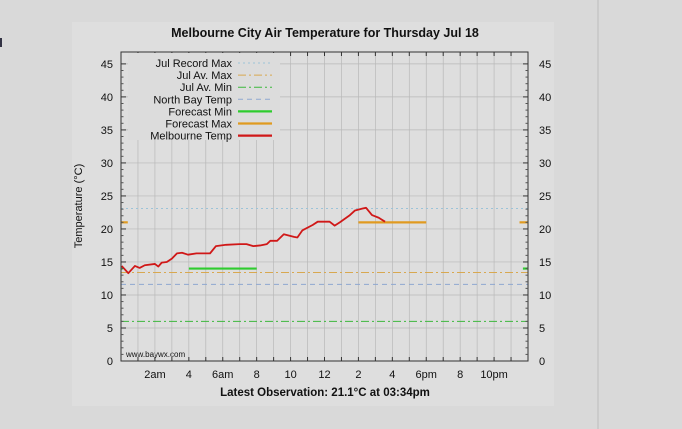  Describe the element at coordinates (192, 100) in the screenshot. I see `legend-label: North Bay Temp` at that location.